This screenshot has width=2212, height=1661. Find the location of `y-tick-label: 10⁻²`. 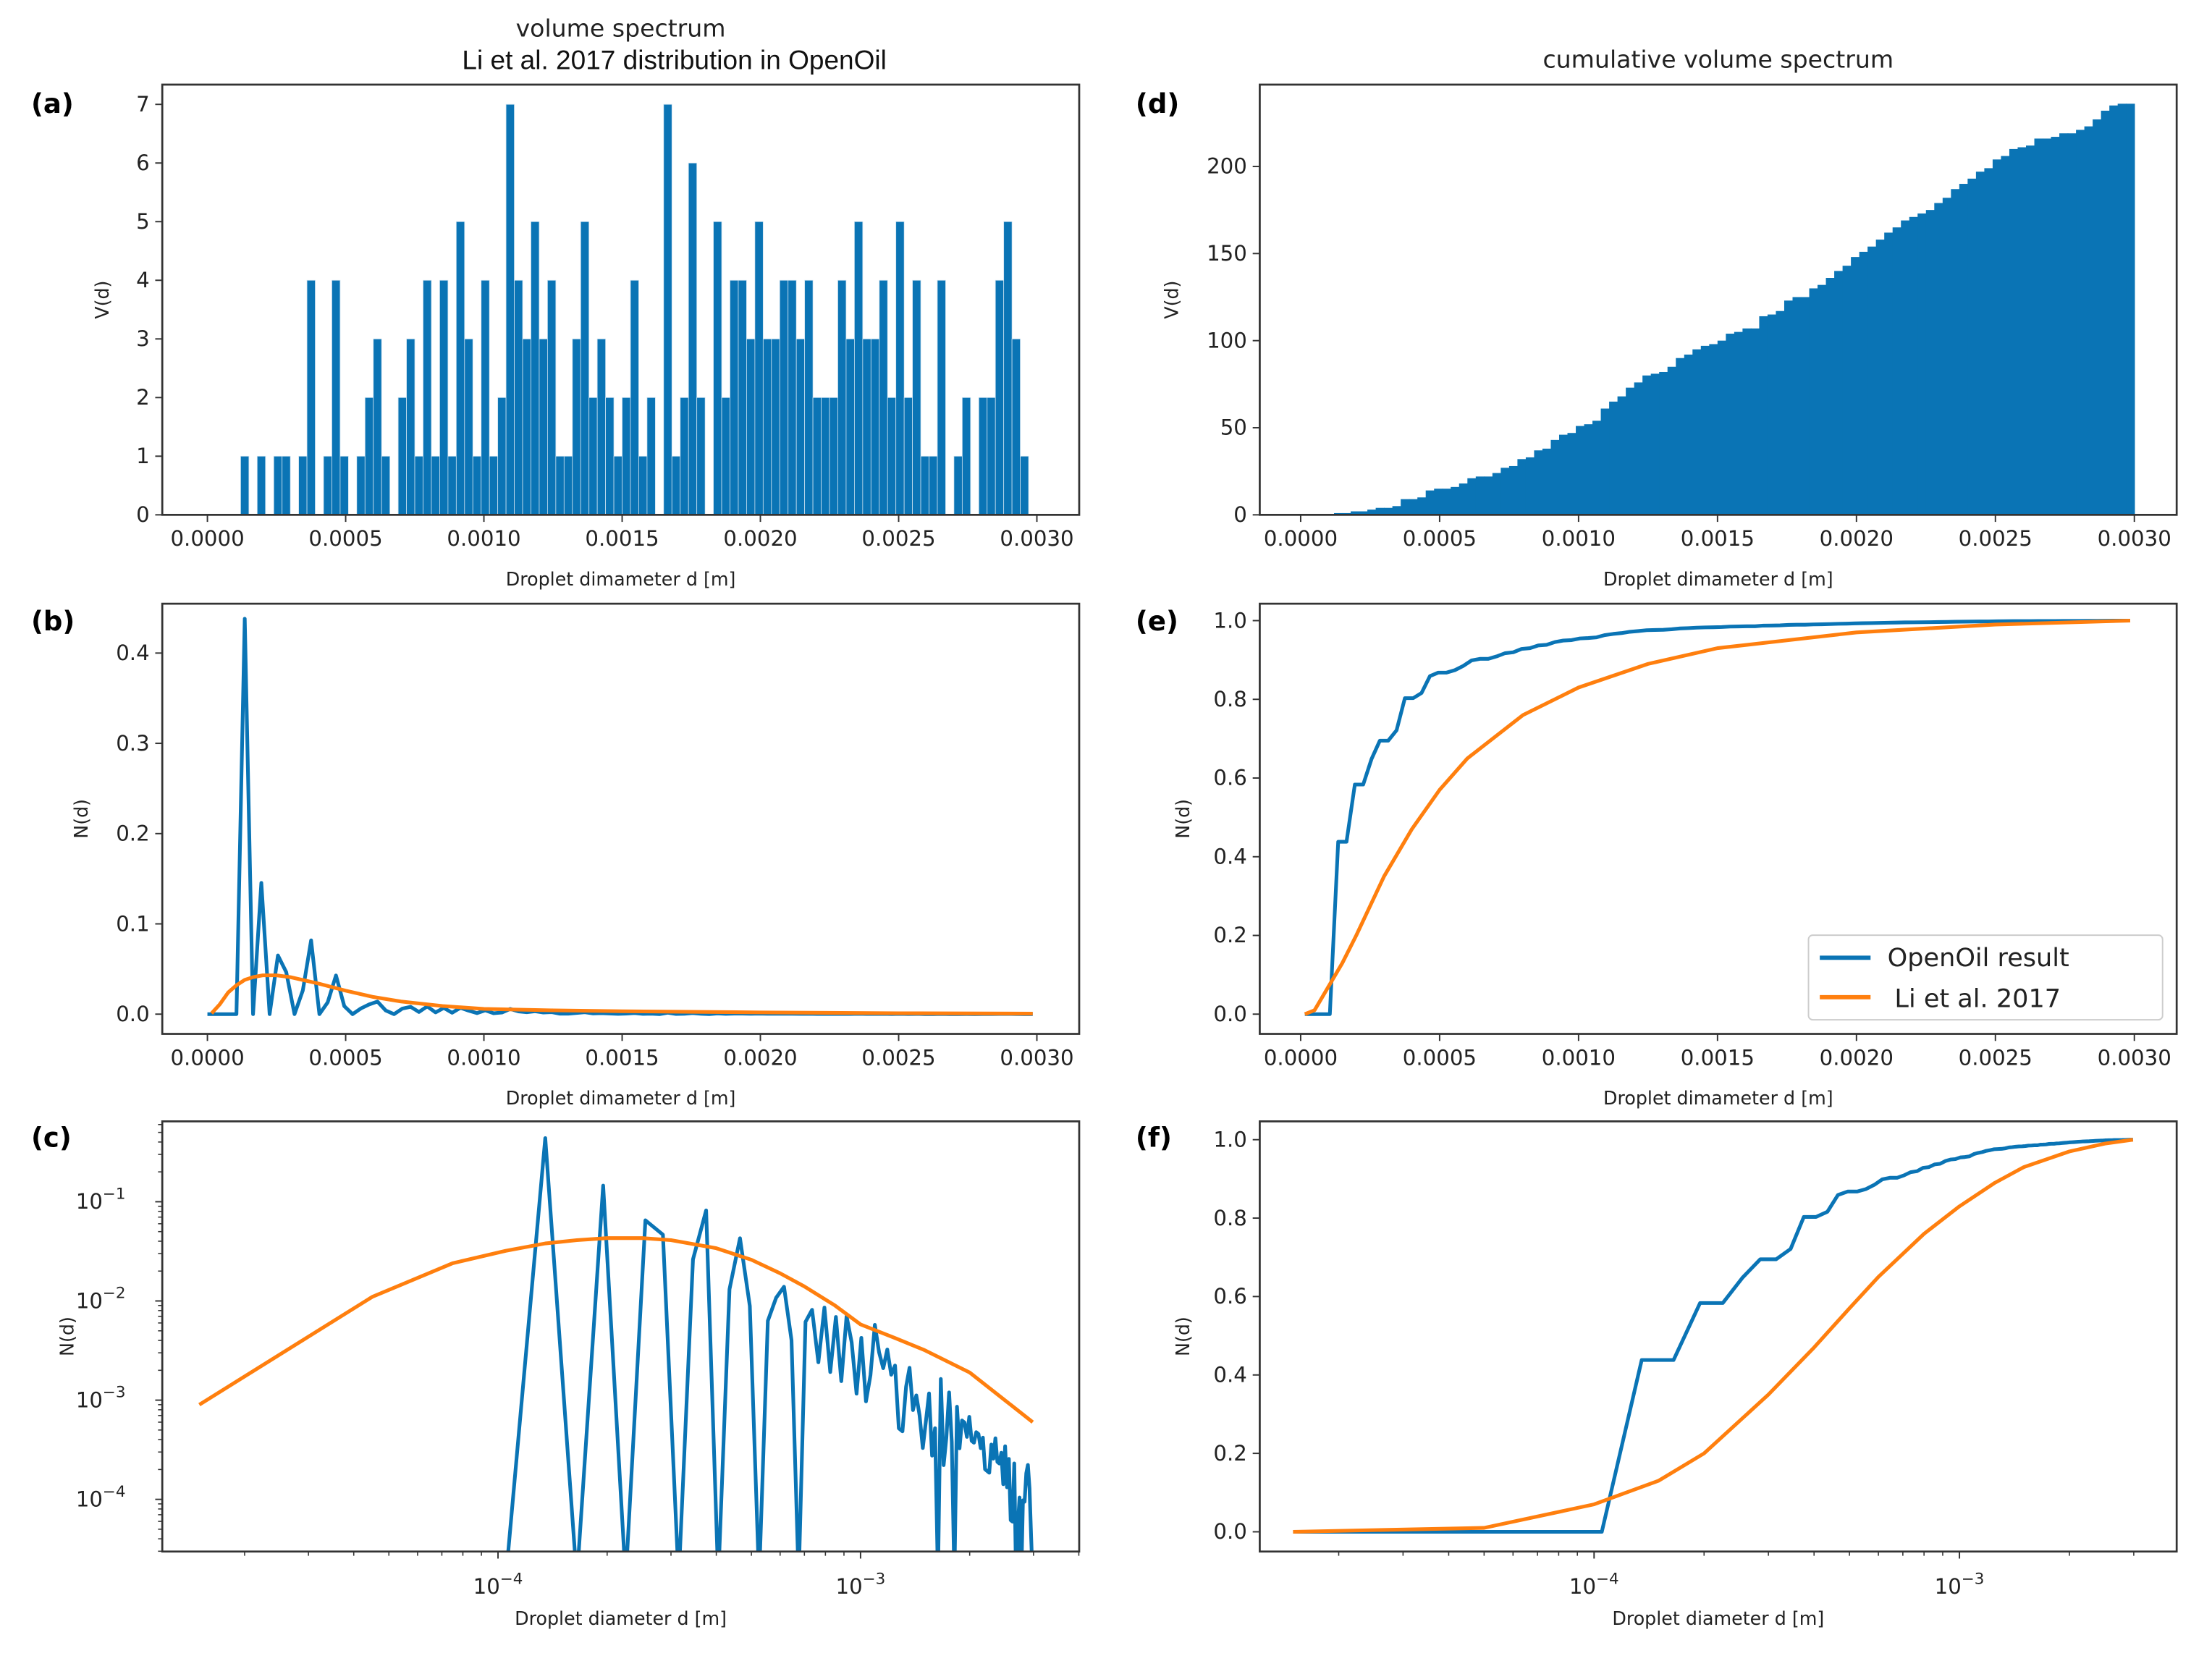

y-tick-label: 10⁻² is located at coordinates (101, 1299).